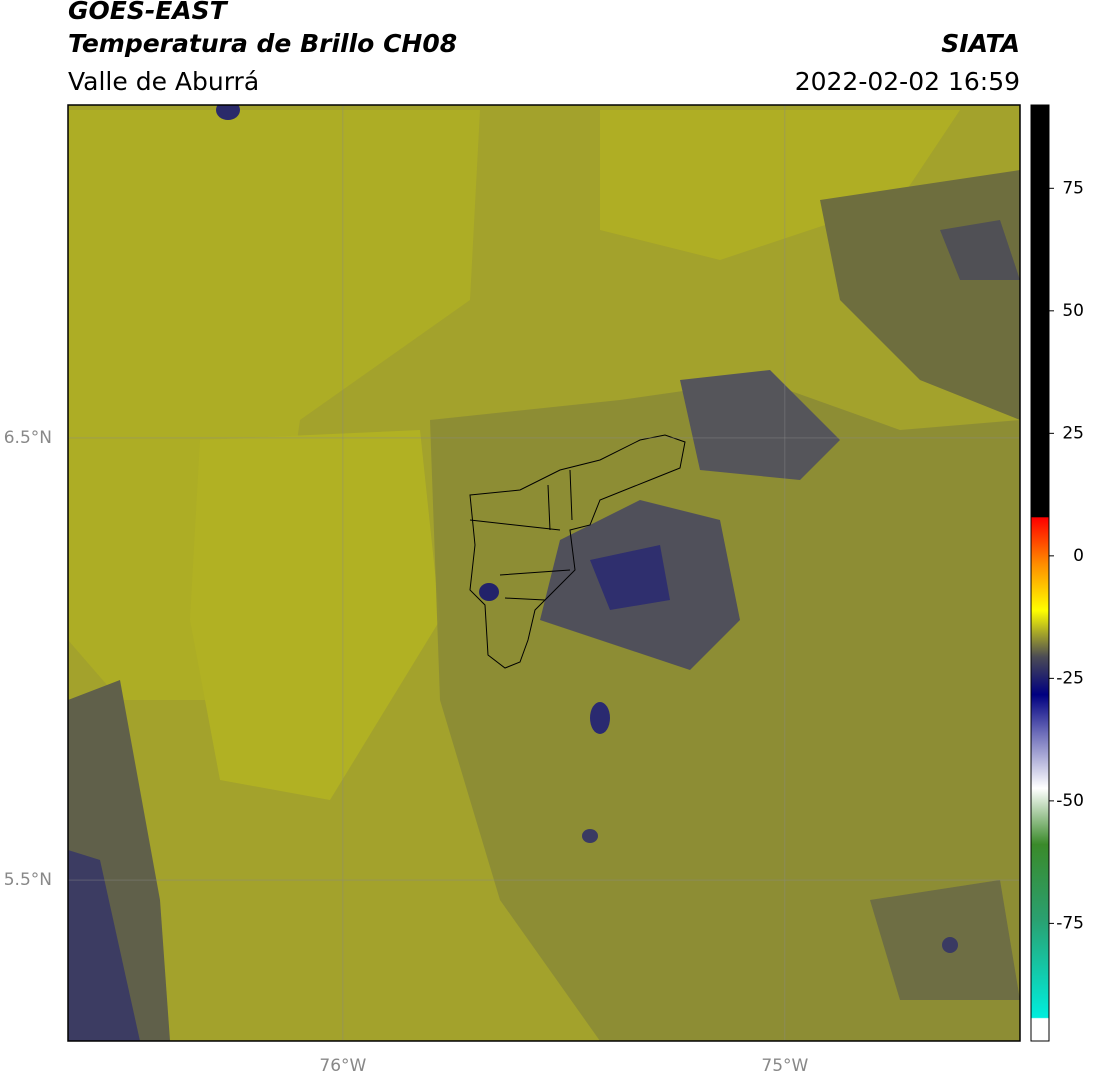  Describe the element at coordinates (28, 438) in the screenshot. I see `lat-label: 6.5°N` at that location.